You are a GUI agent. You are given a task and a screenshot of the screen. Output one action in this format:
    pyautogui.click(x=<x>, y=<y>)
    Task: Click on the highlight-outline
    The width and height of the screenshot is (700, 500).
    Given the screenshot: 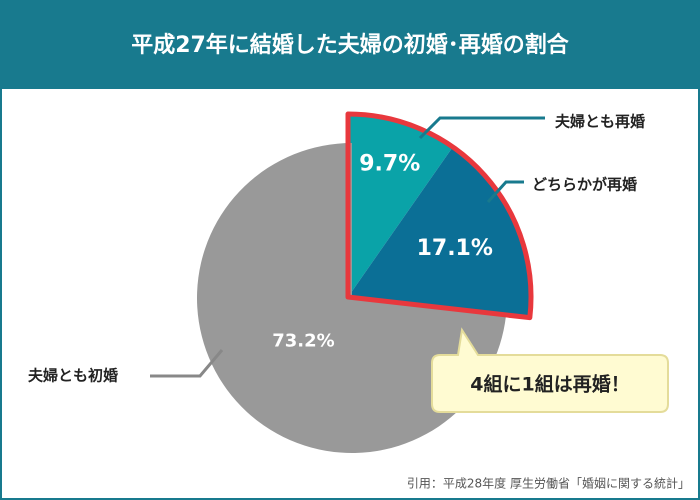 What is the action you would take?
    pyautogui.click(x=439, y=216)
    